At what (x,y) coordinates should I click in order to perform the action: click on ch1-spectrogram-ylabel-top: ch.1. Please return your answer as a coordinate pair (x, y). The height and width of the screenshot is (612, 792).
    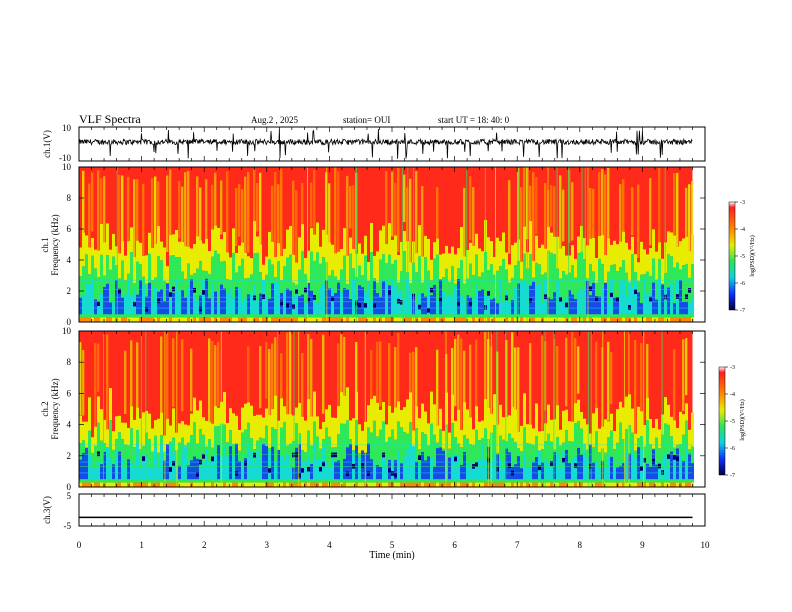
    Looking at the image, I should click on (45, 244).